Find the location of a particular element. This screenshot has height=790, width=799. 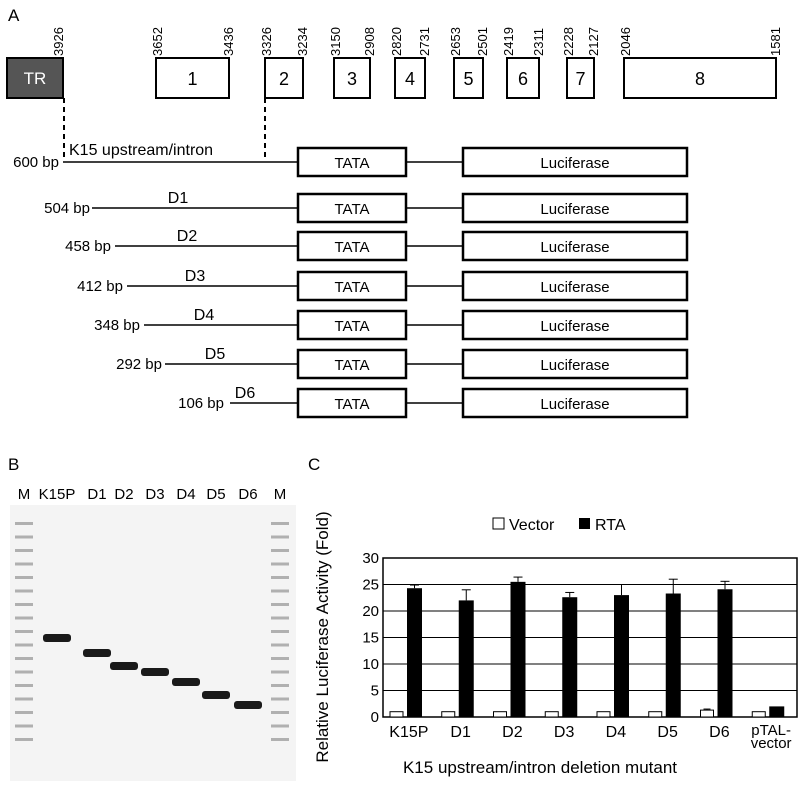

construct-row: 600 bp TATA Luciferase is located at coordinates (351, 162).